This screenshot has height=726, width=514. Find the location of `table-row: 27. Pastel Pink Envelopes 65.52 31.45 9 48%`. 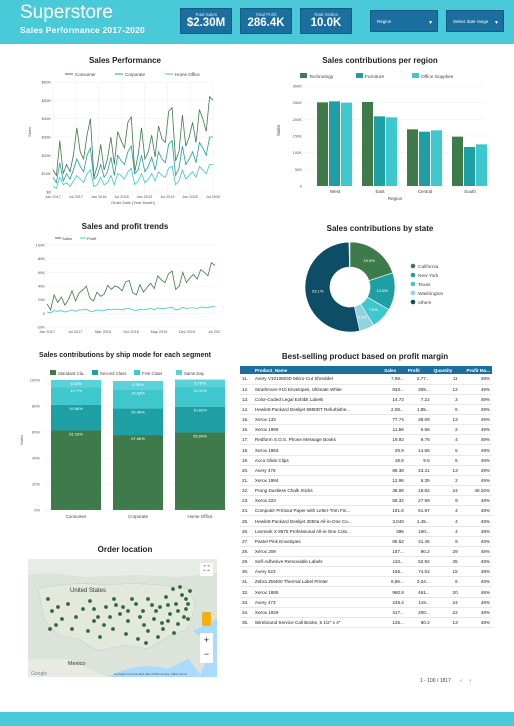

table-row: 27. Pastel Pink Envelopes 65.52 31.45 9 48% is located at coordinates (366, 541).